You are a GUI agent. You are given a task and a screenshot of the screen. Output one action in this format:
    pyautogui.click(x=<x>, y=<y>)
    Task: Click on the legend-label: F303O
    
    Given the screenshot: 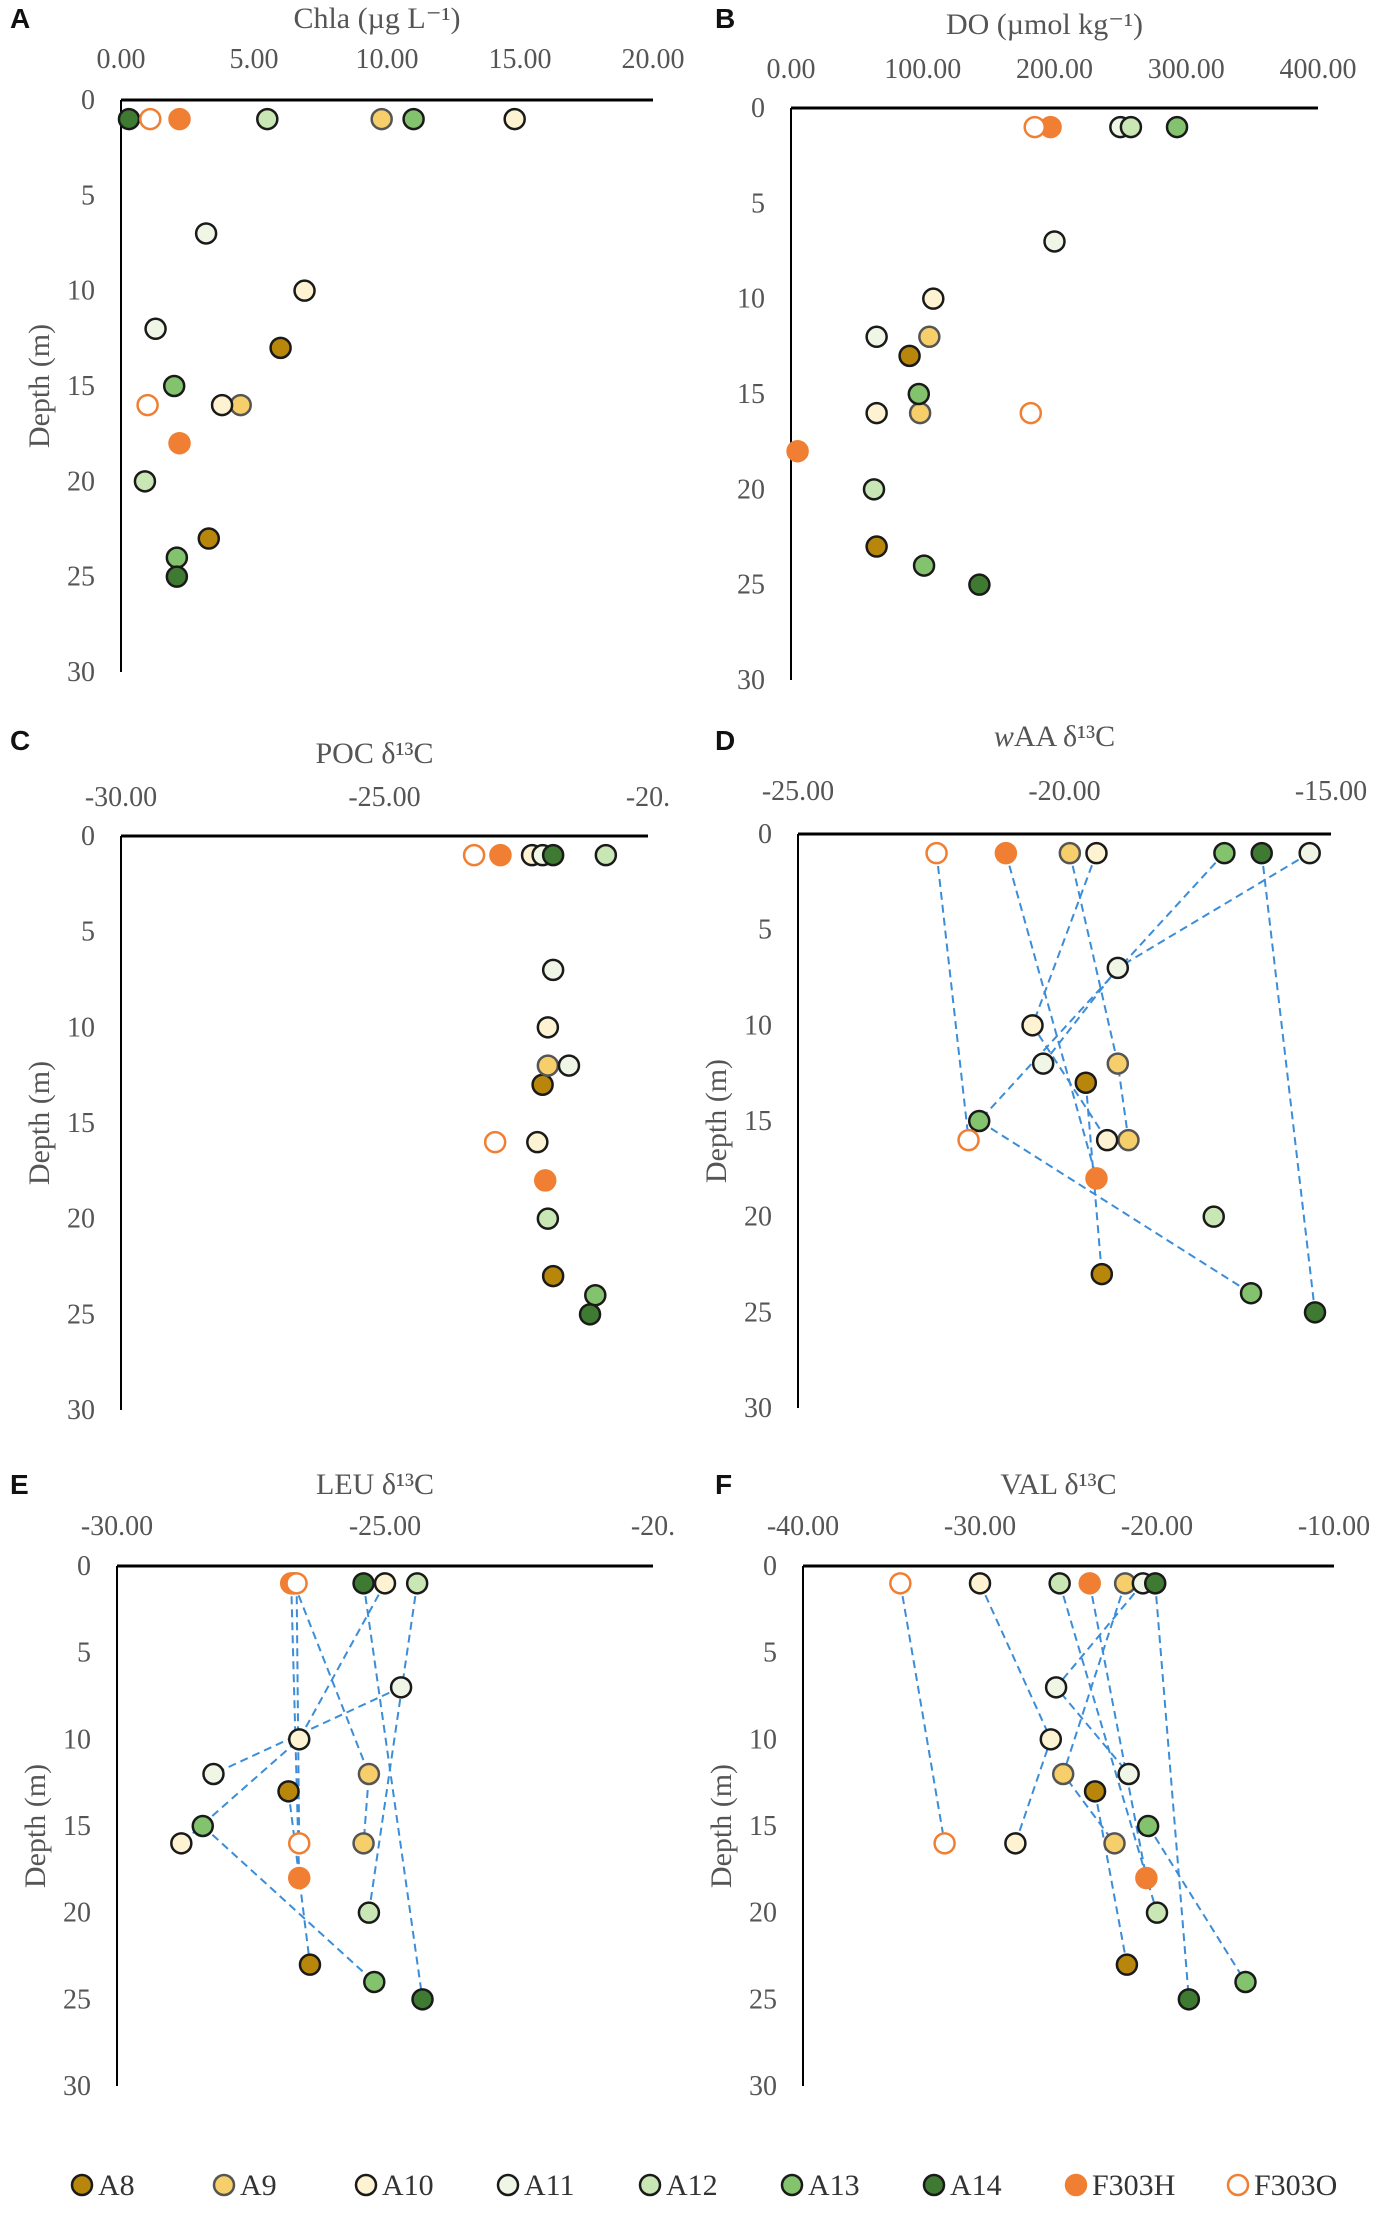 What is the action you would take?
    pyautogui.click(x=1295, y=2185)
    